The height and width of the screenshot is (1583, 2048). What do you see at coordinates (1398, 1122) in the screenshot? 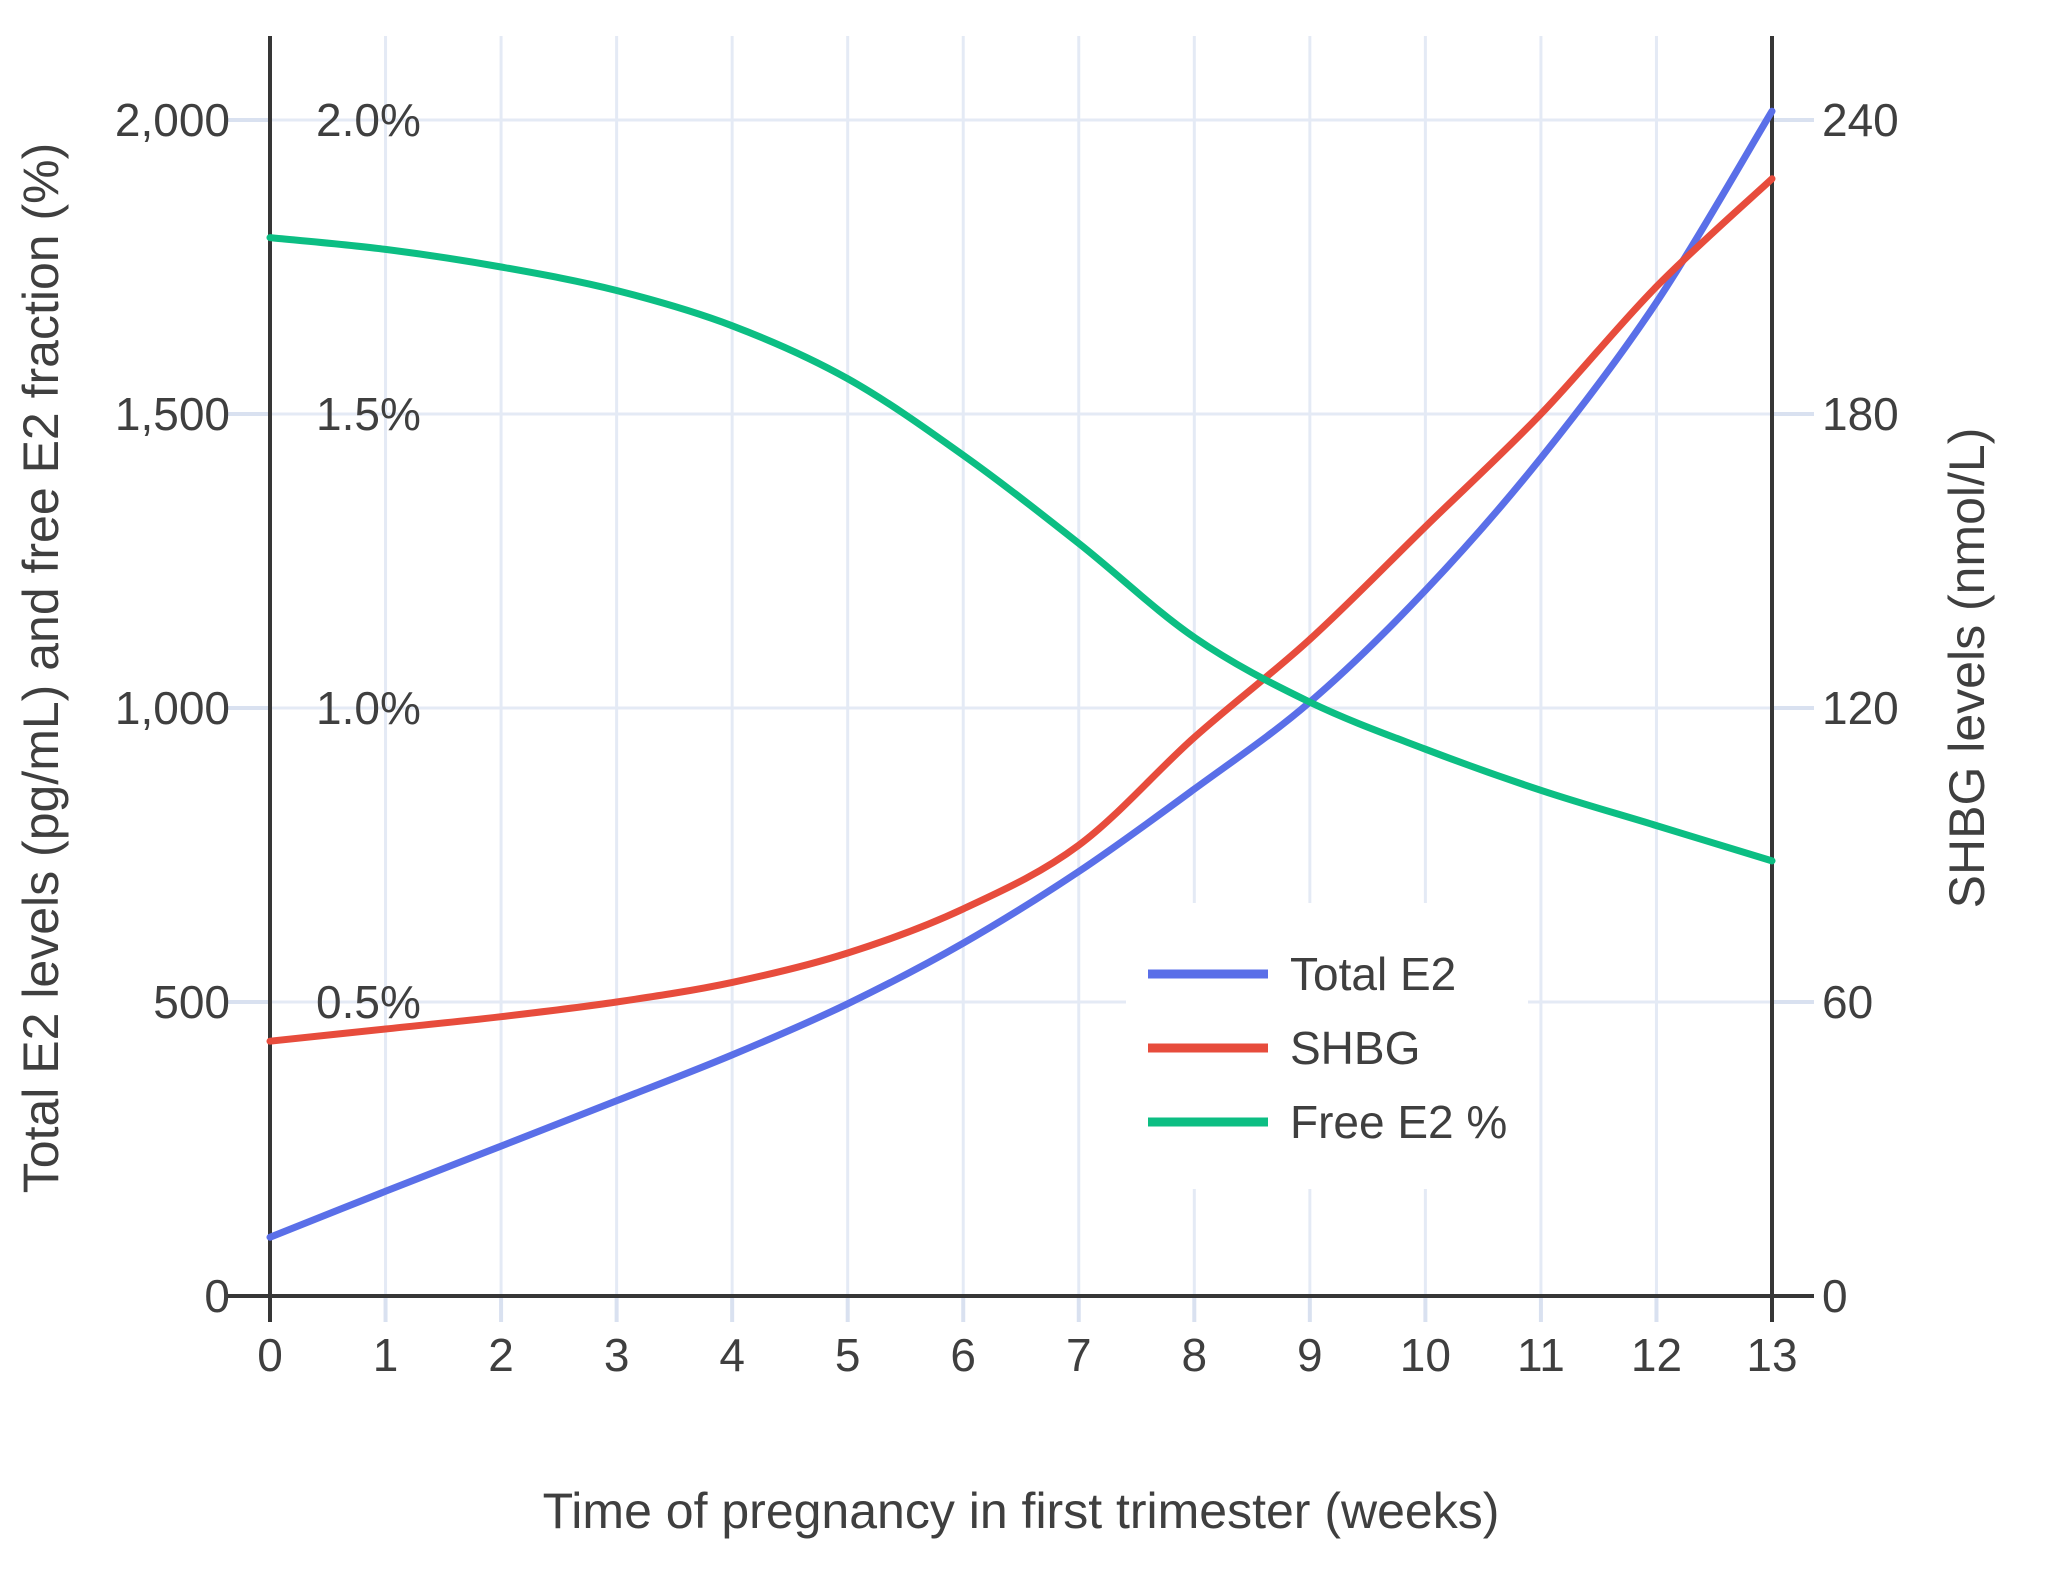
I see `legend-label-free-e2: Free E2 %` at bounding box center [1398, 1122].